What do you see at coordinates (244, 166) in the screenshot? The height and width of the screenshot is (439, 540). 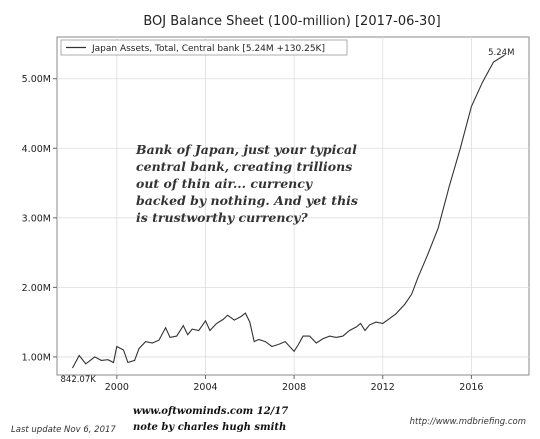 I see `commentary-line: central bank, creating trillions` at bounding box center [244, 166].